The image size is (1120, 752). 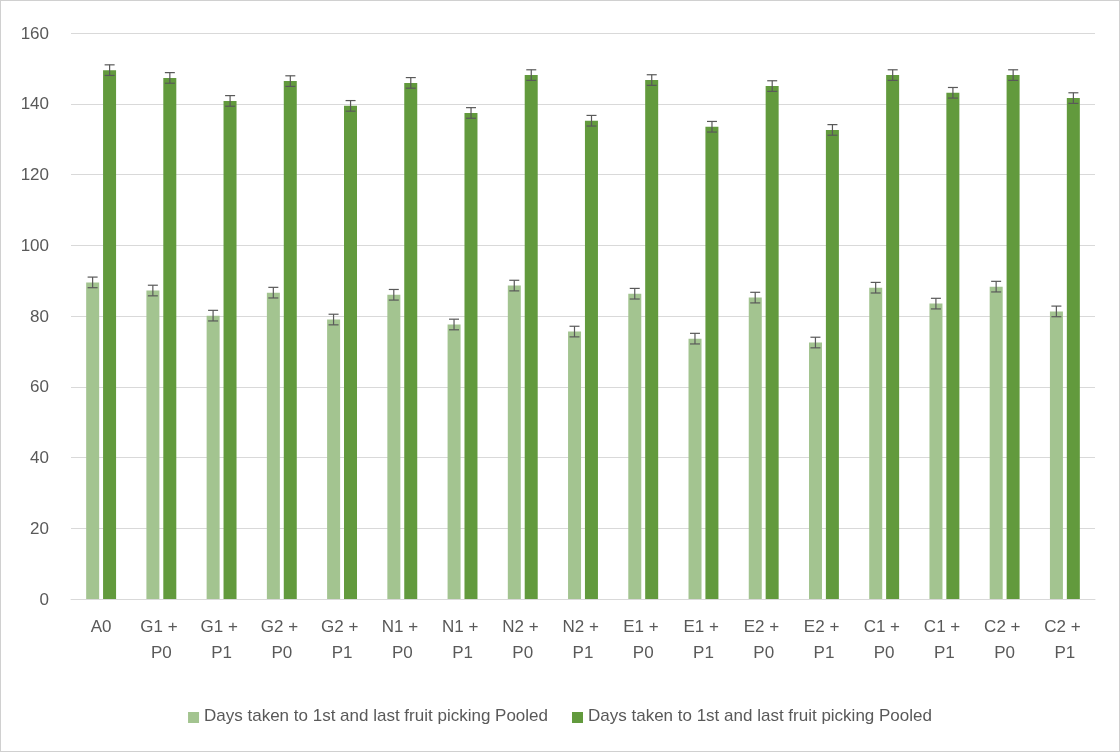 What do you see at coordinates (583, 639) in the screenshot?
I see `x-tick-label: N2 + P1` at bounding box center [583, 639].